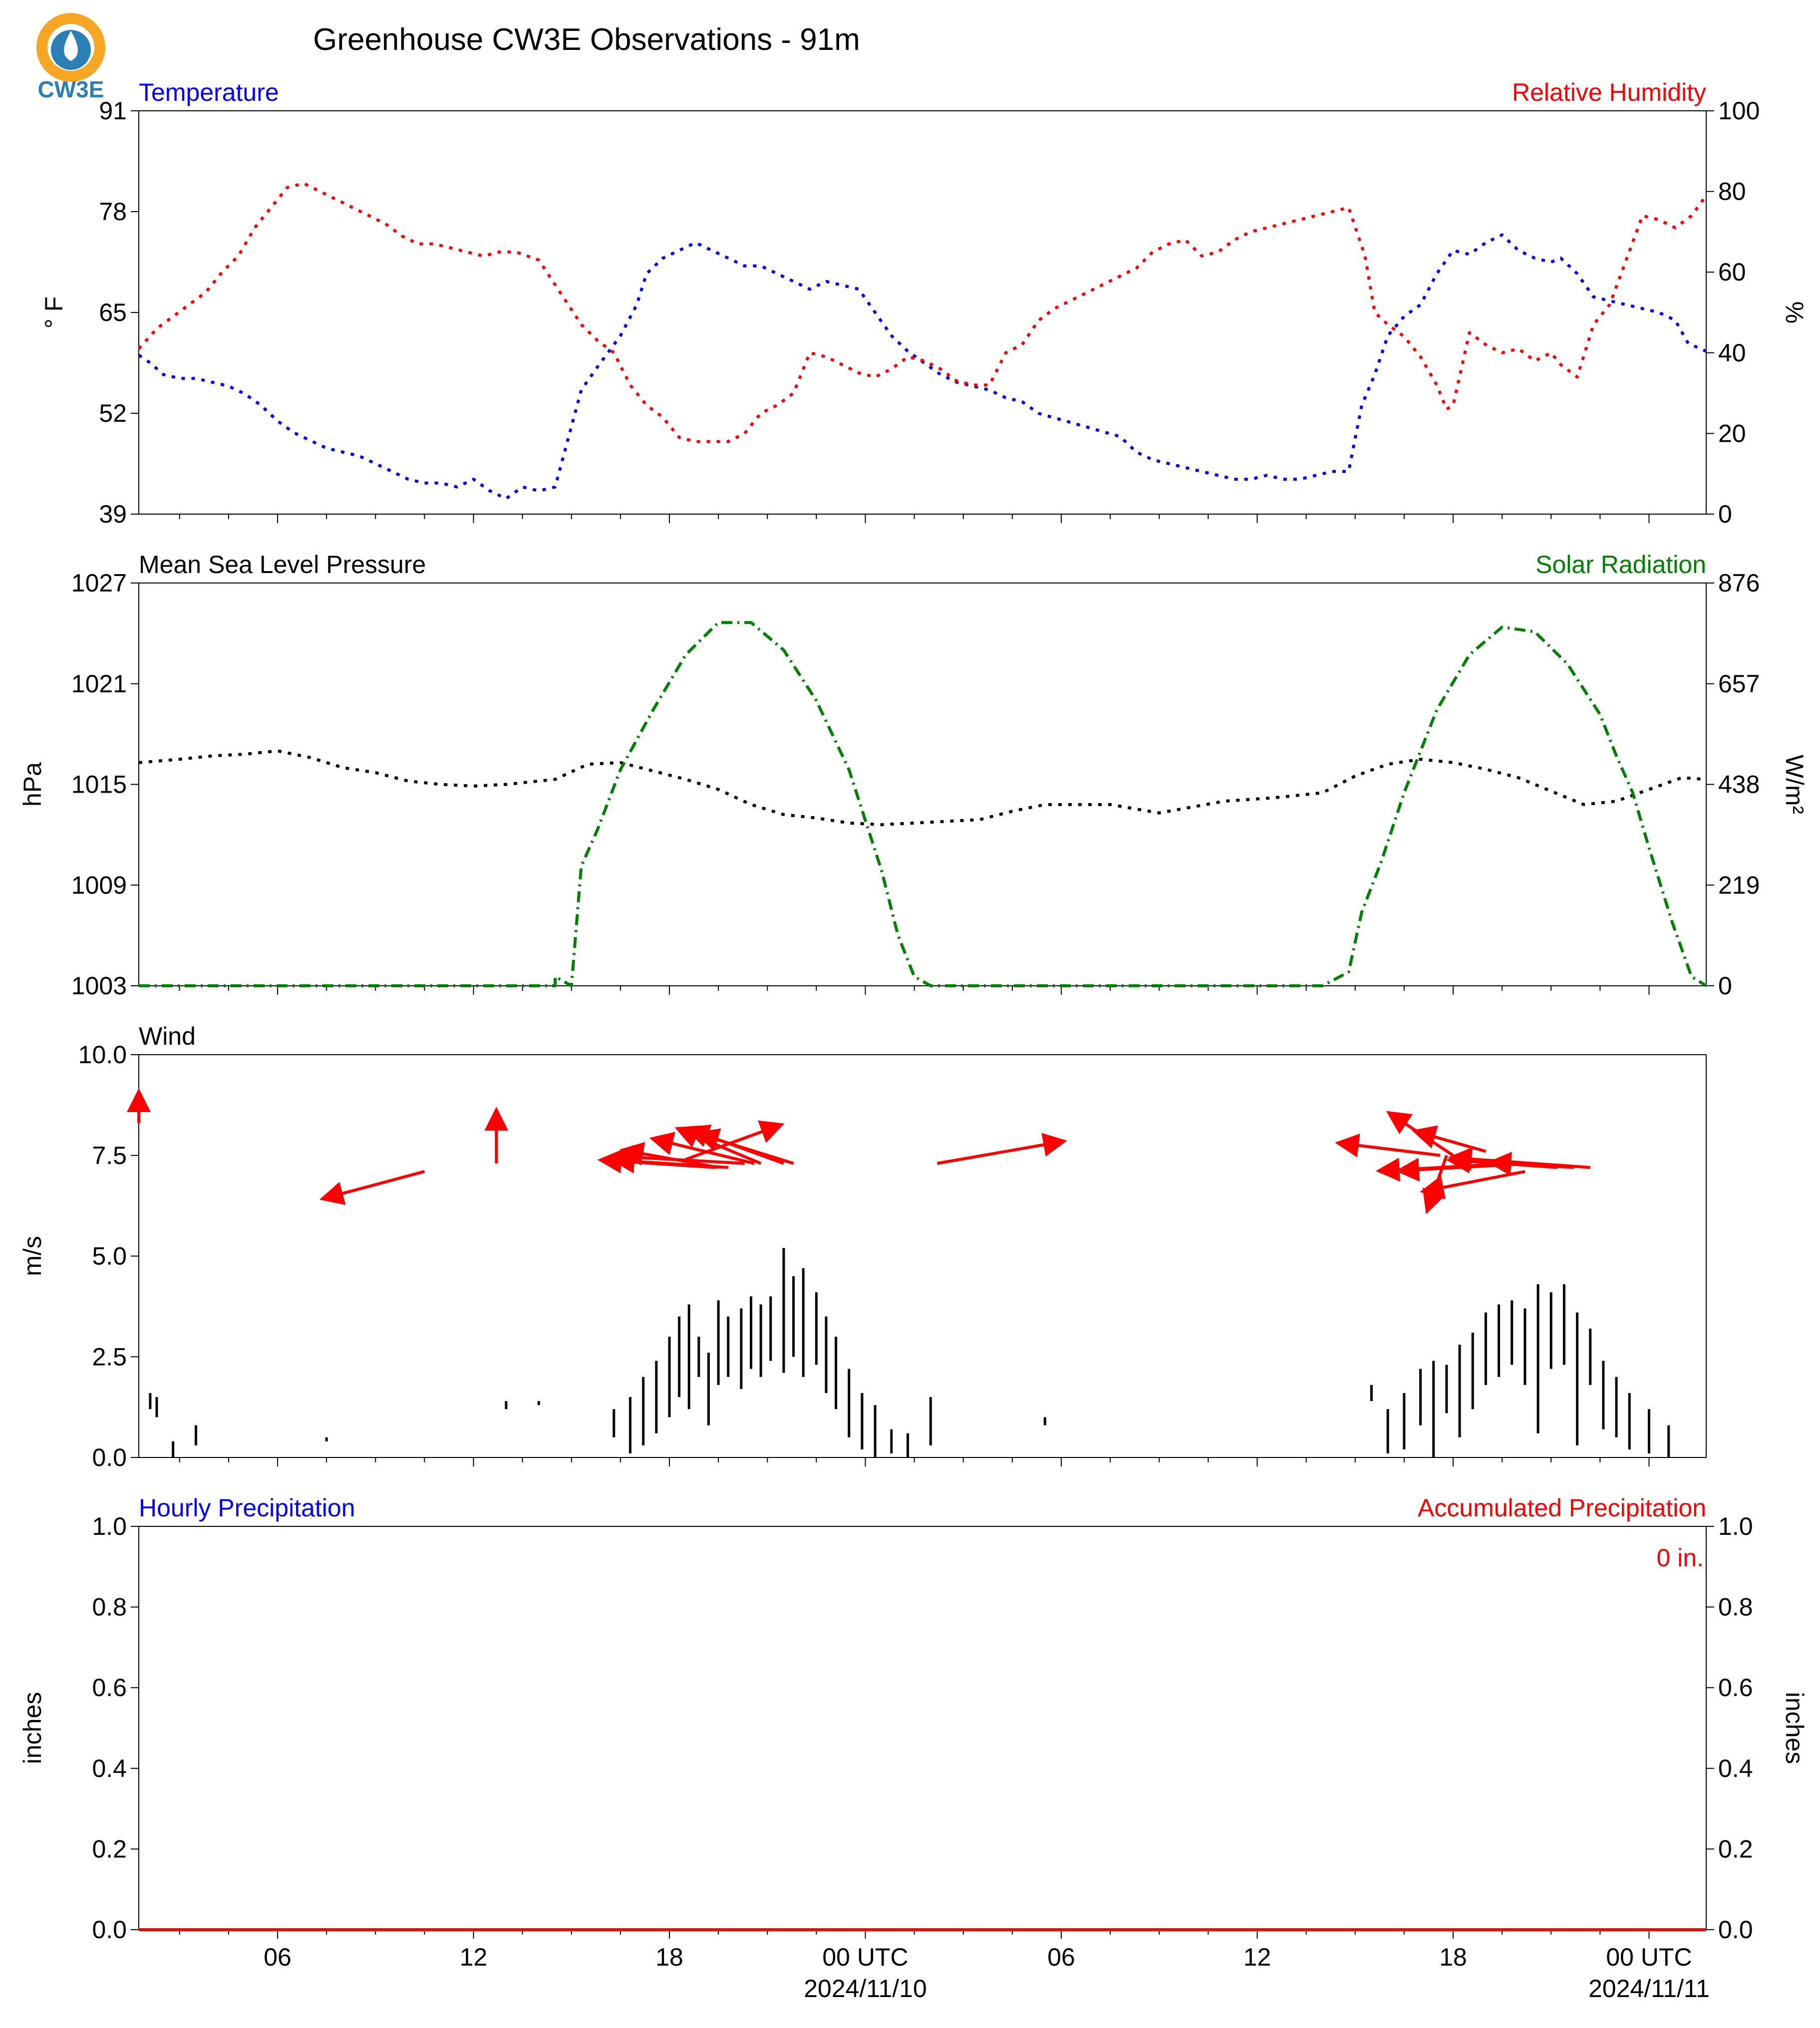 The width and height of the screenshot is (1820, 2028). I want to click on y-tick-label-left: 39, so click(113, 514).